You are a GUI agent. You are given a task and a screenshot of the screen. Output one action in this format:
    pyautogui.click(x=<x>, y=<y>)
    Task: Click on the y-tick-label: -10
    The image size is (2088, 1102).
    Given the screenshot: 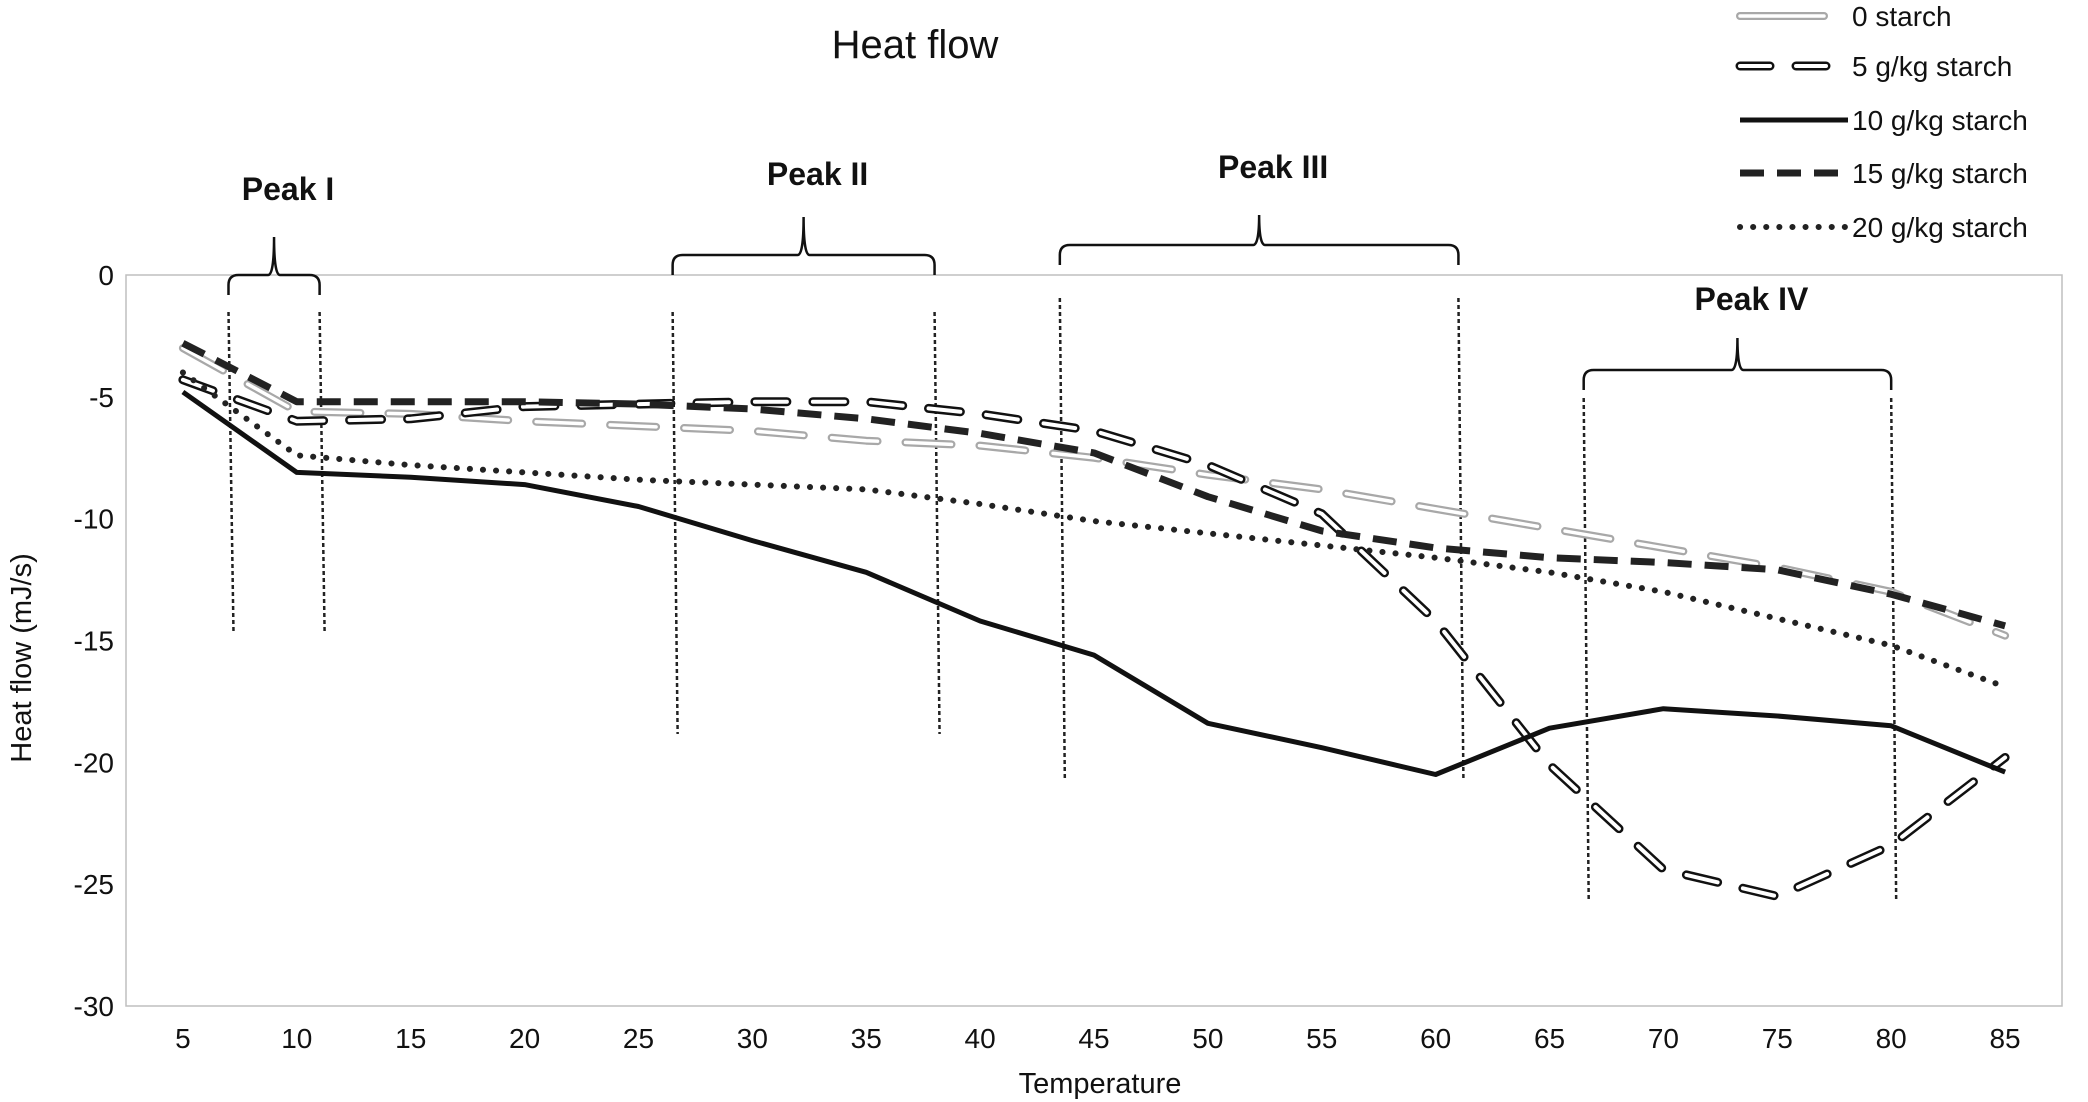 What is the action you would take?
    pyautogui.click(x=94, y=519)
    